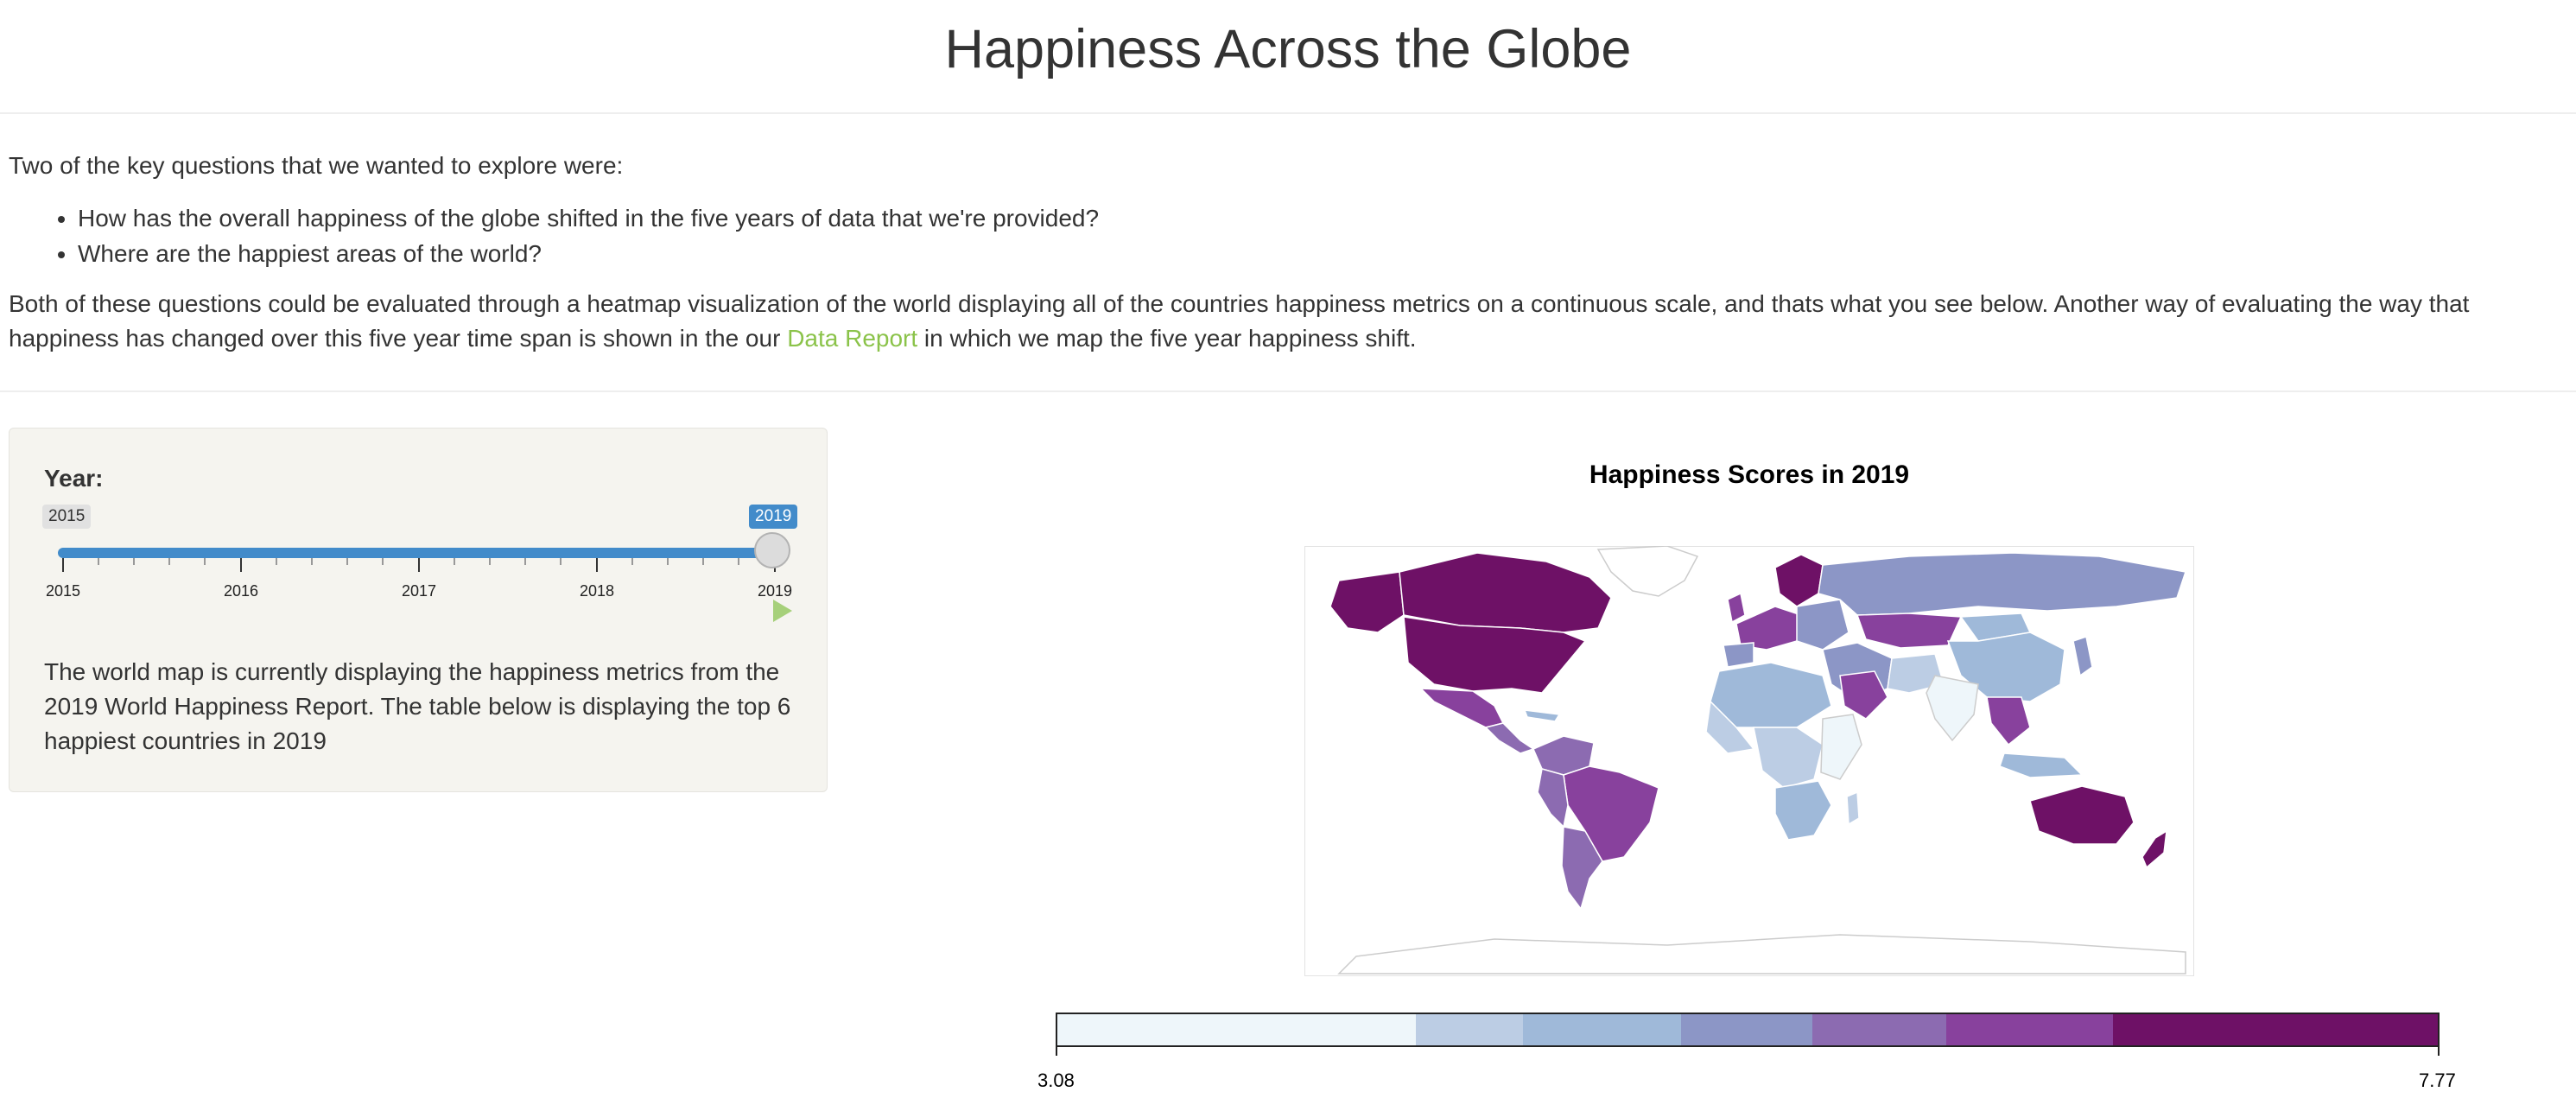 This screenshot has width=2576, height=1111. Describe the element at coordinates (775, 591) in the screenshot. I see `slider-tick-label: 2019` at that location.